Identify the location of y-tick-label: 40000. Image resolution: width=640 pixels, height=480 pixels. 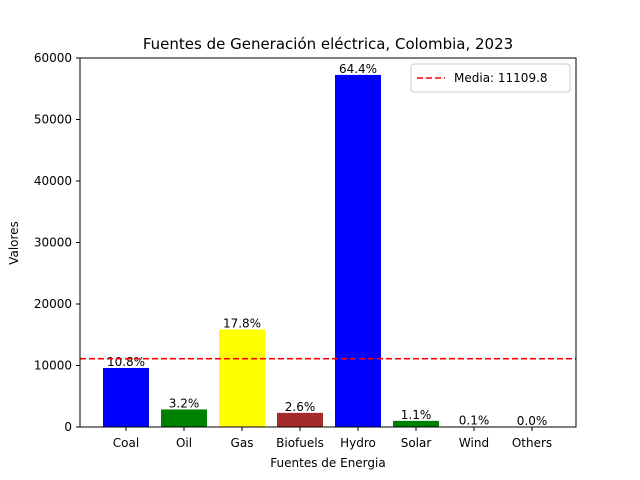
(53, 181).